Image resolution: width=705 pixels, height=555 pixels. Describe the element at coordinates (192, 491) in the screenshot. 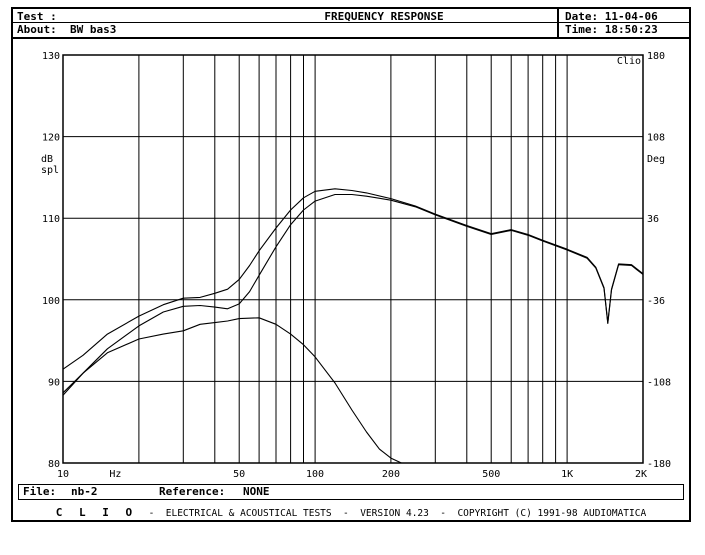

I see `reference-label: Reference:` at that location.